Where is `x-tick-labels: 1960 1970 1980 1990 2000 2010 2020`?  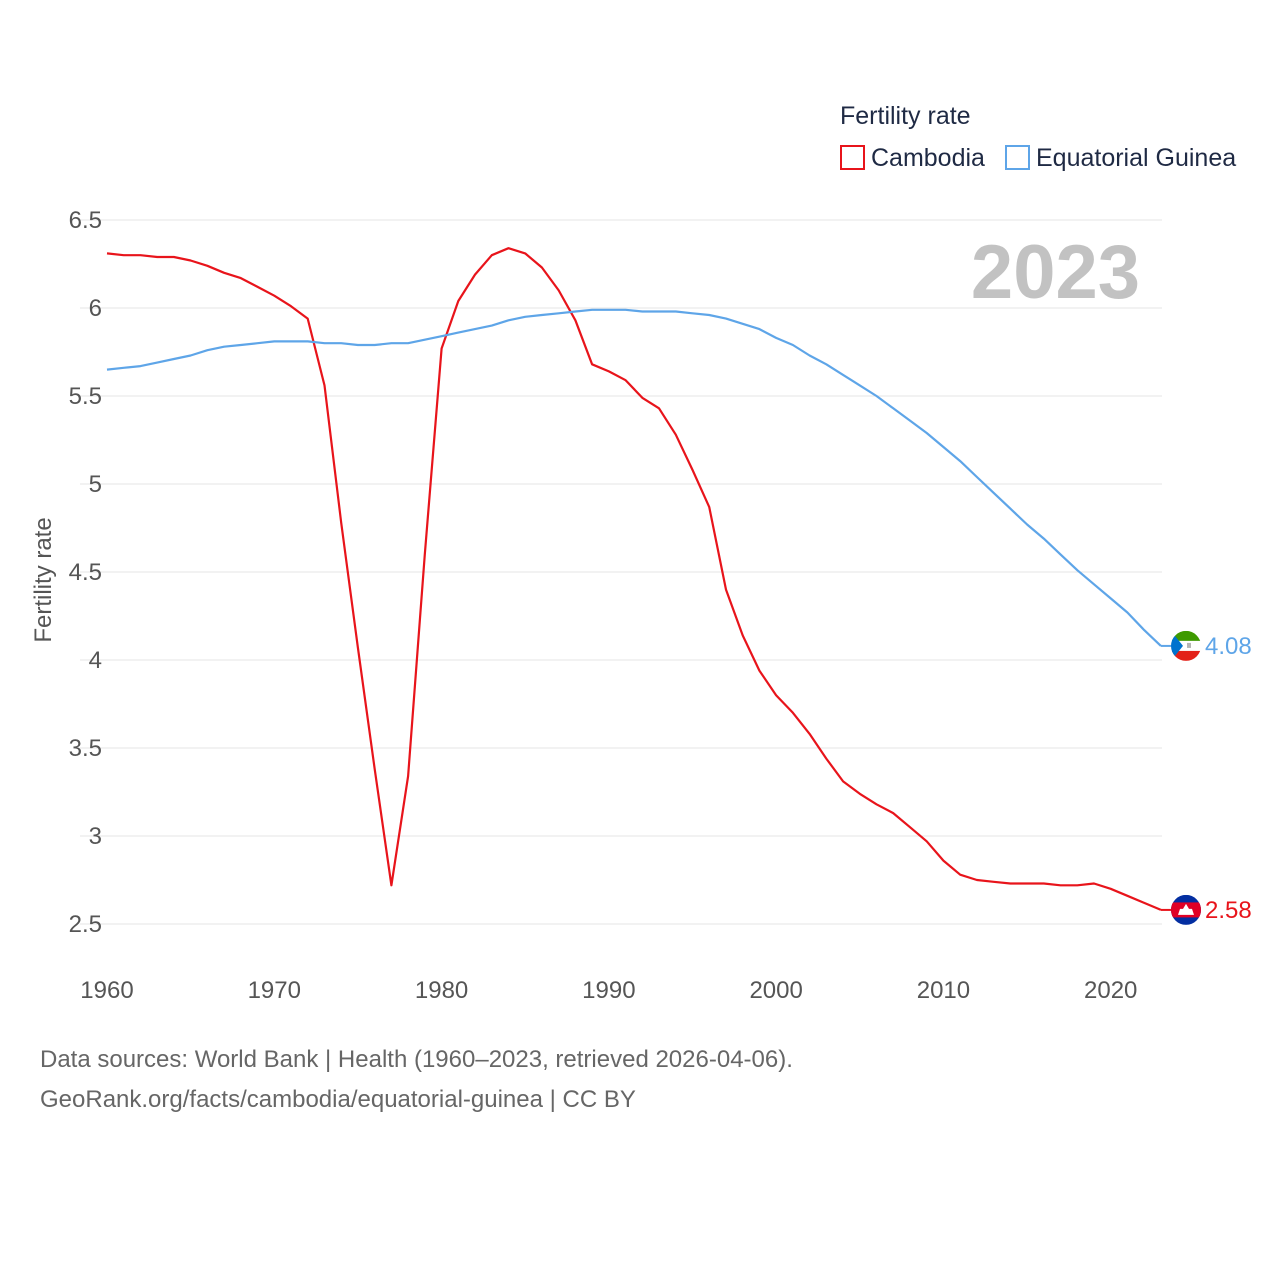 x-tick-labels: 1960 1970 1980 1990 2000 2010 2020 is located at coordinates (608, 990).